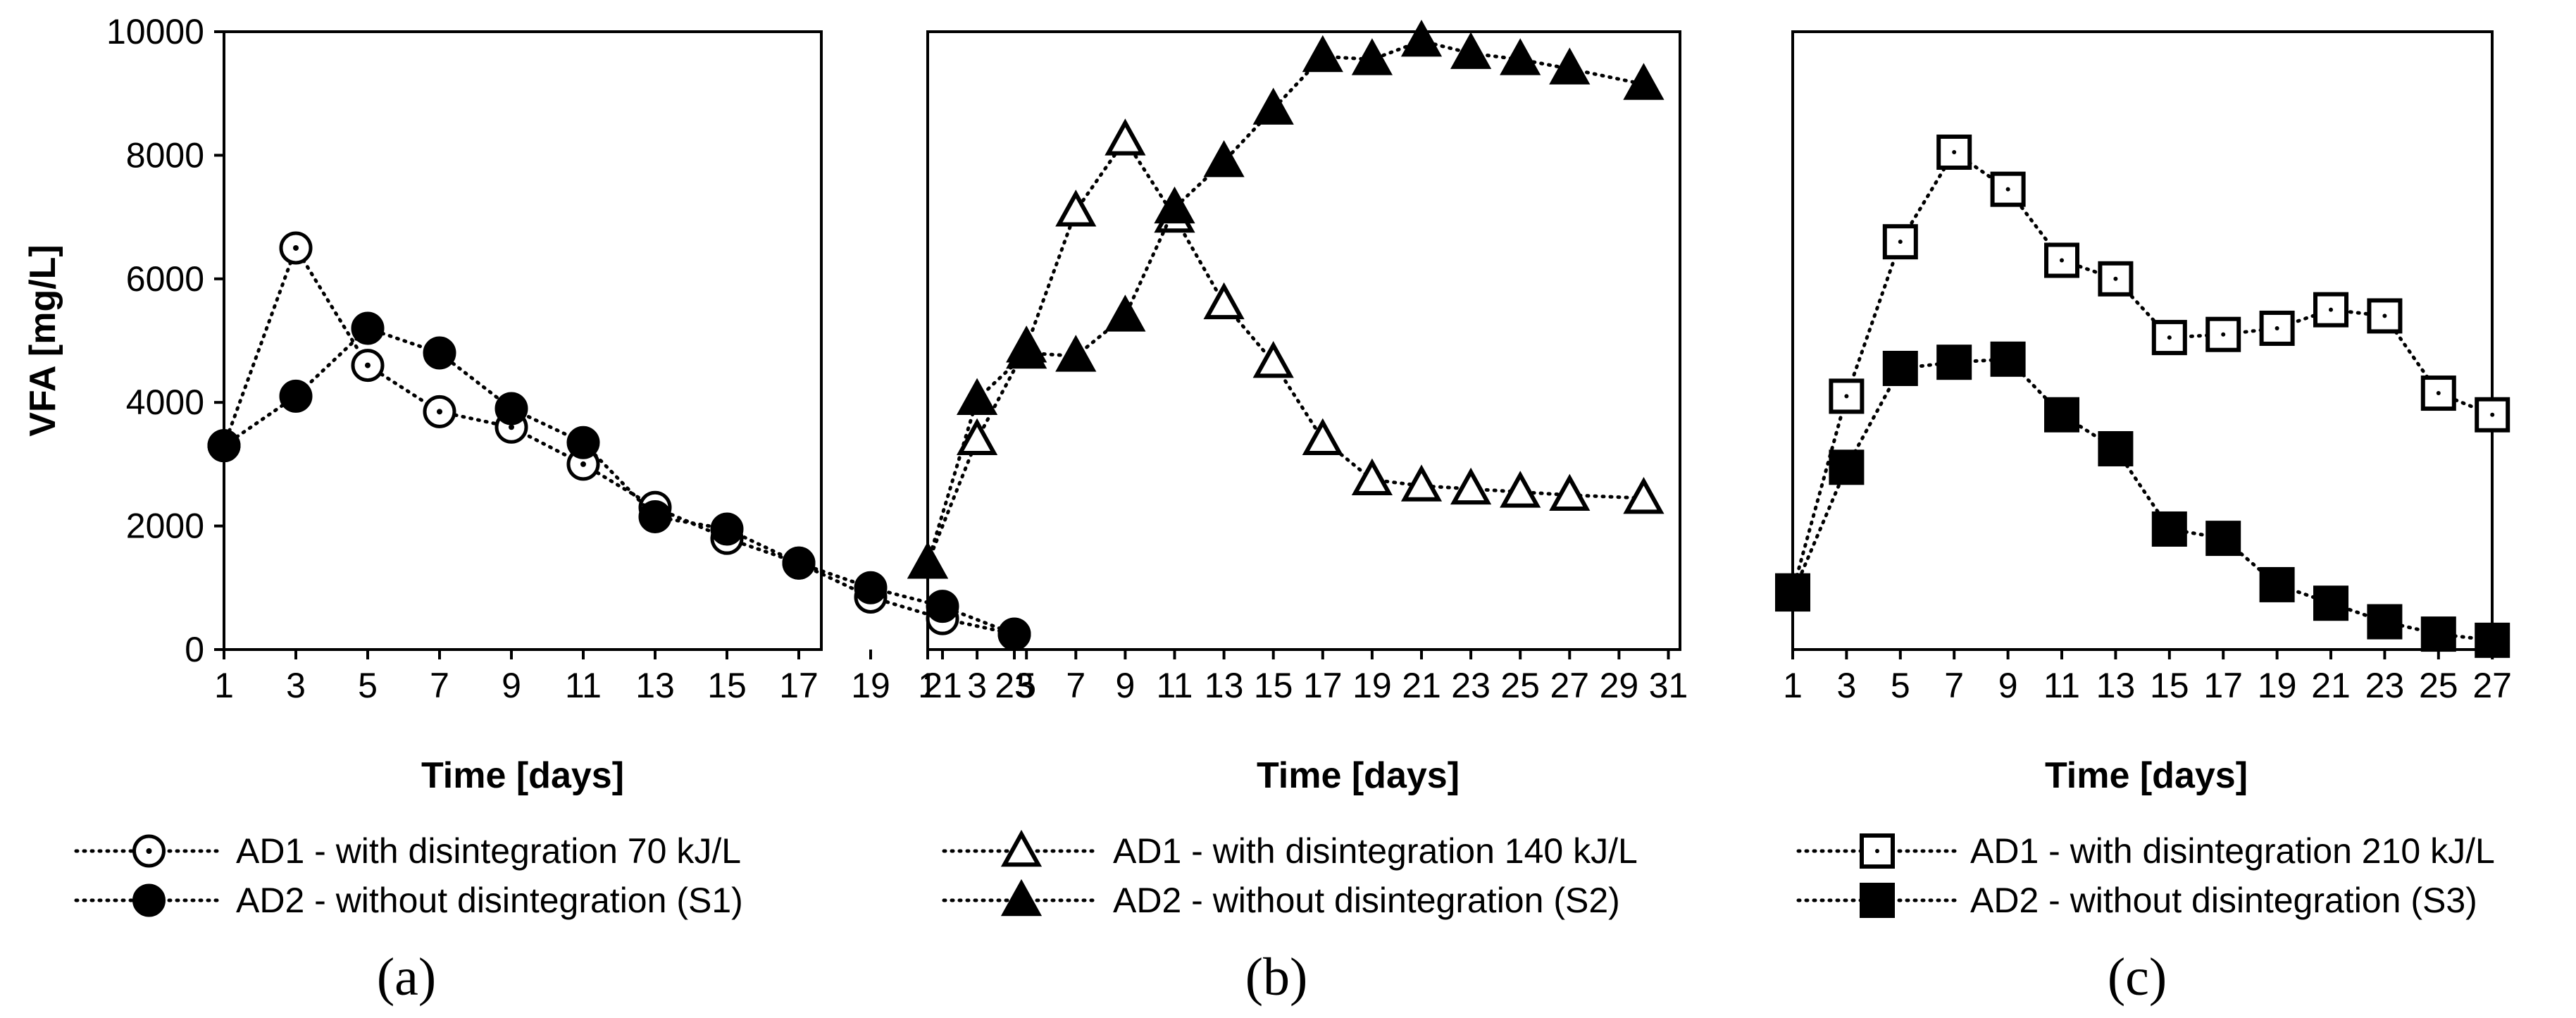 The image size is (2576, 1018). I want to click on legend-label: AD2 - without disintegration (S3), so click(2223, 901).